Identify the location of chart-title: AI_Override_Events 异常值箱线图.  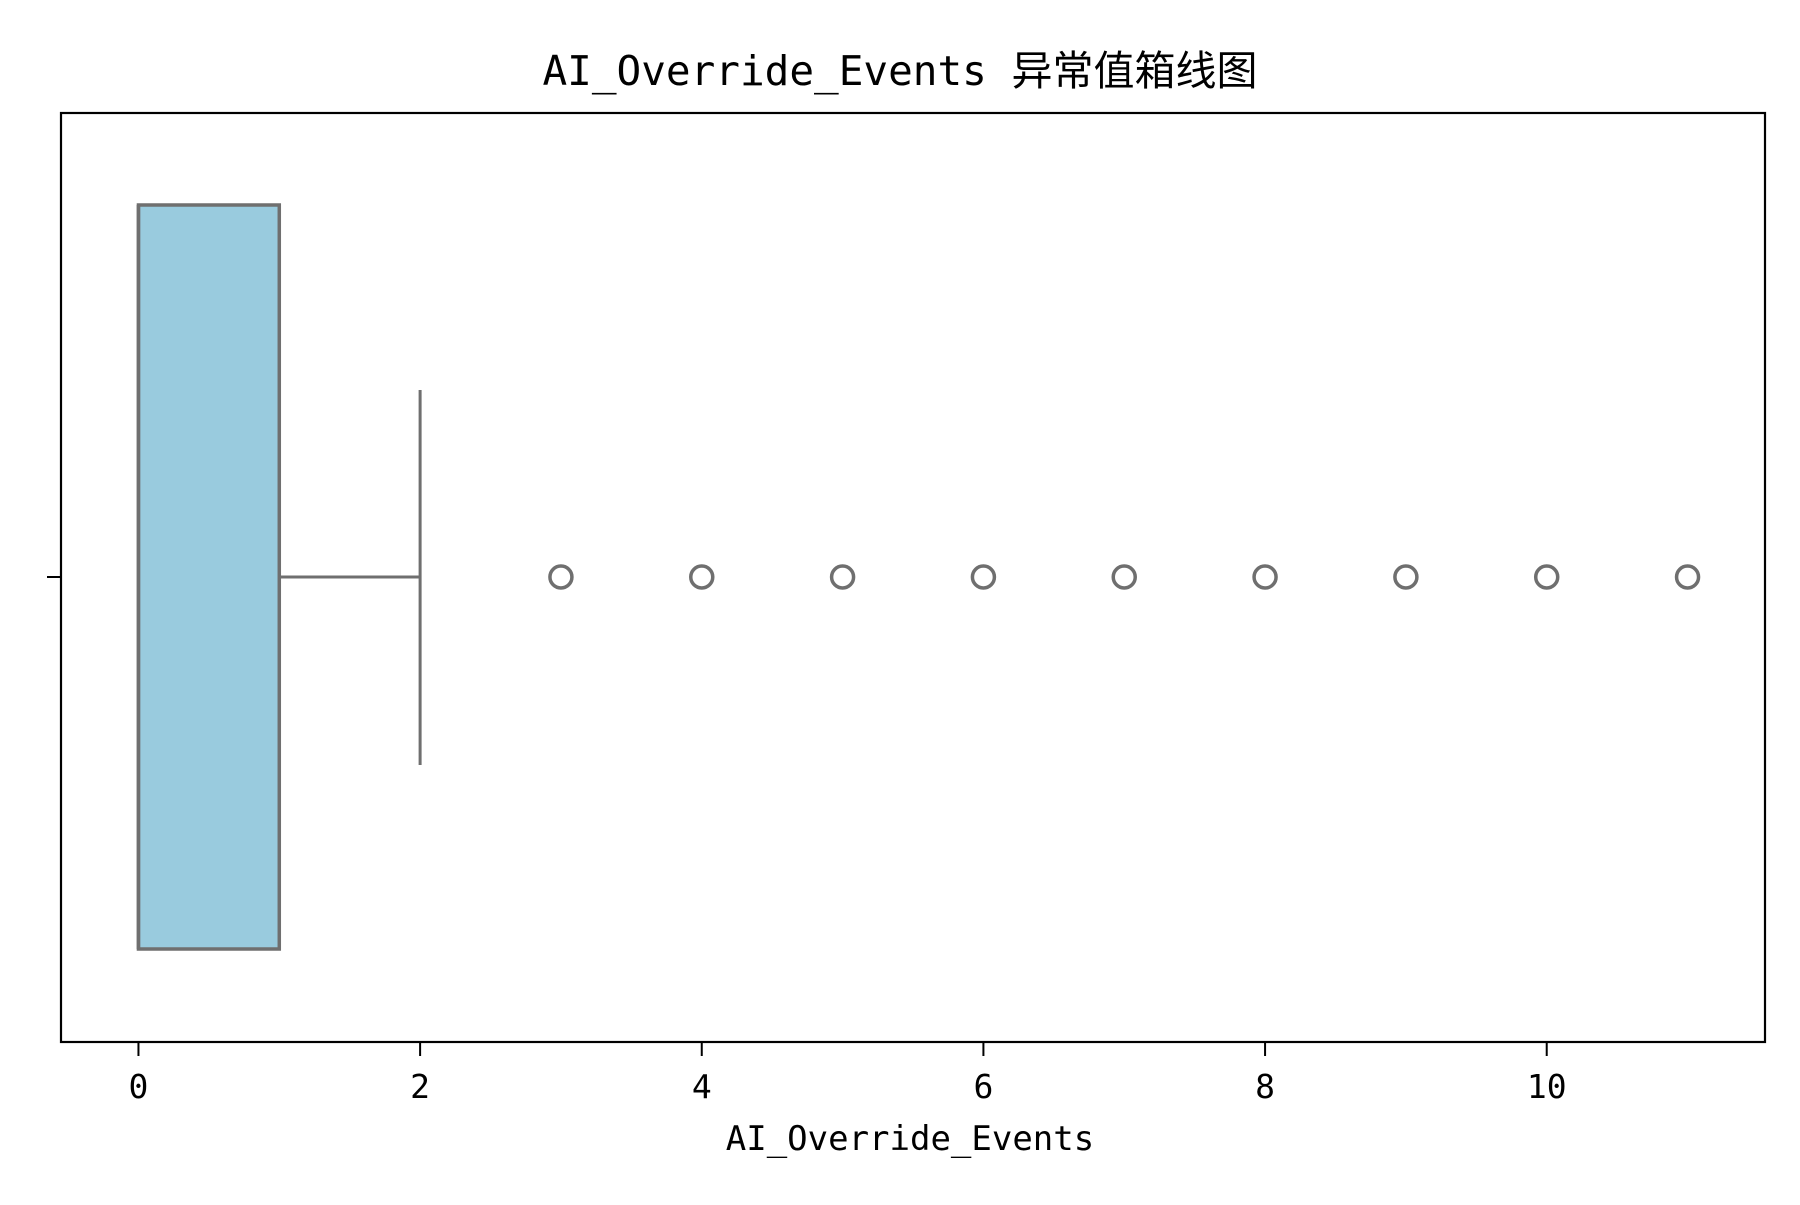
(900, 71).